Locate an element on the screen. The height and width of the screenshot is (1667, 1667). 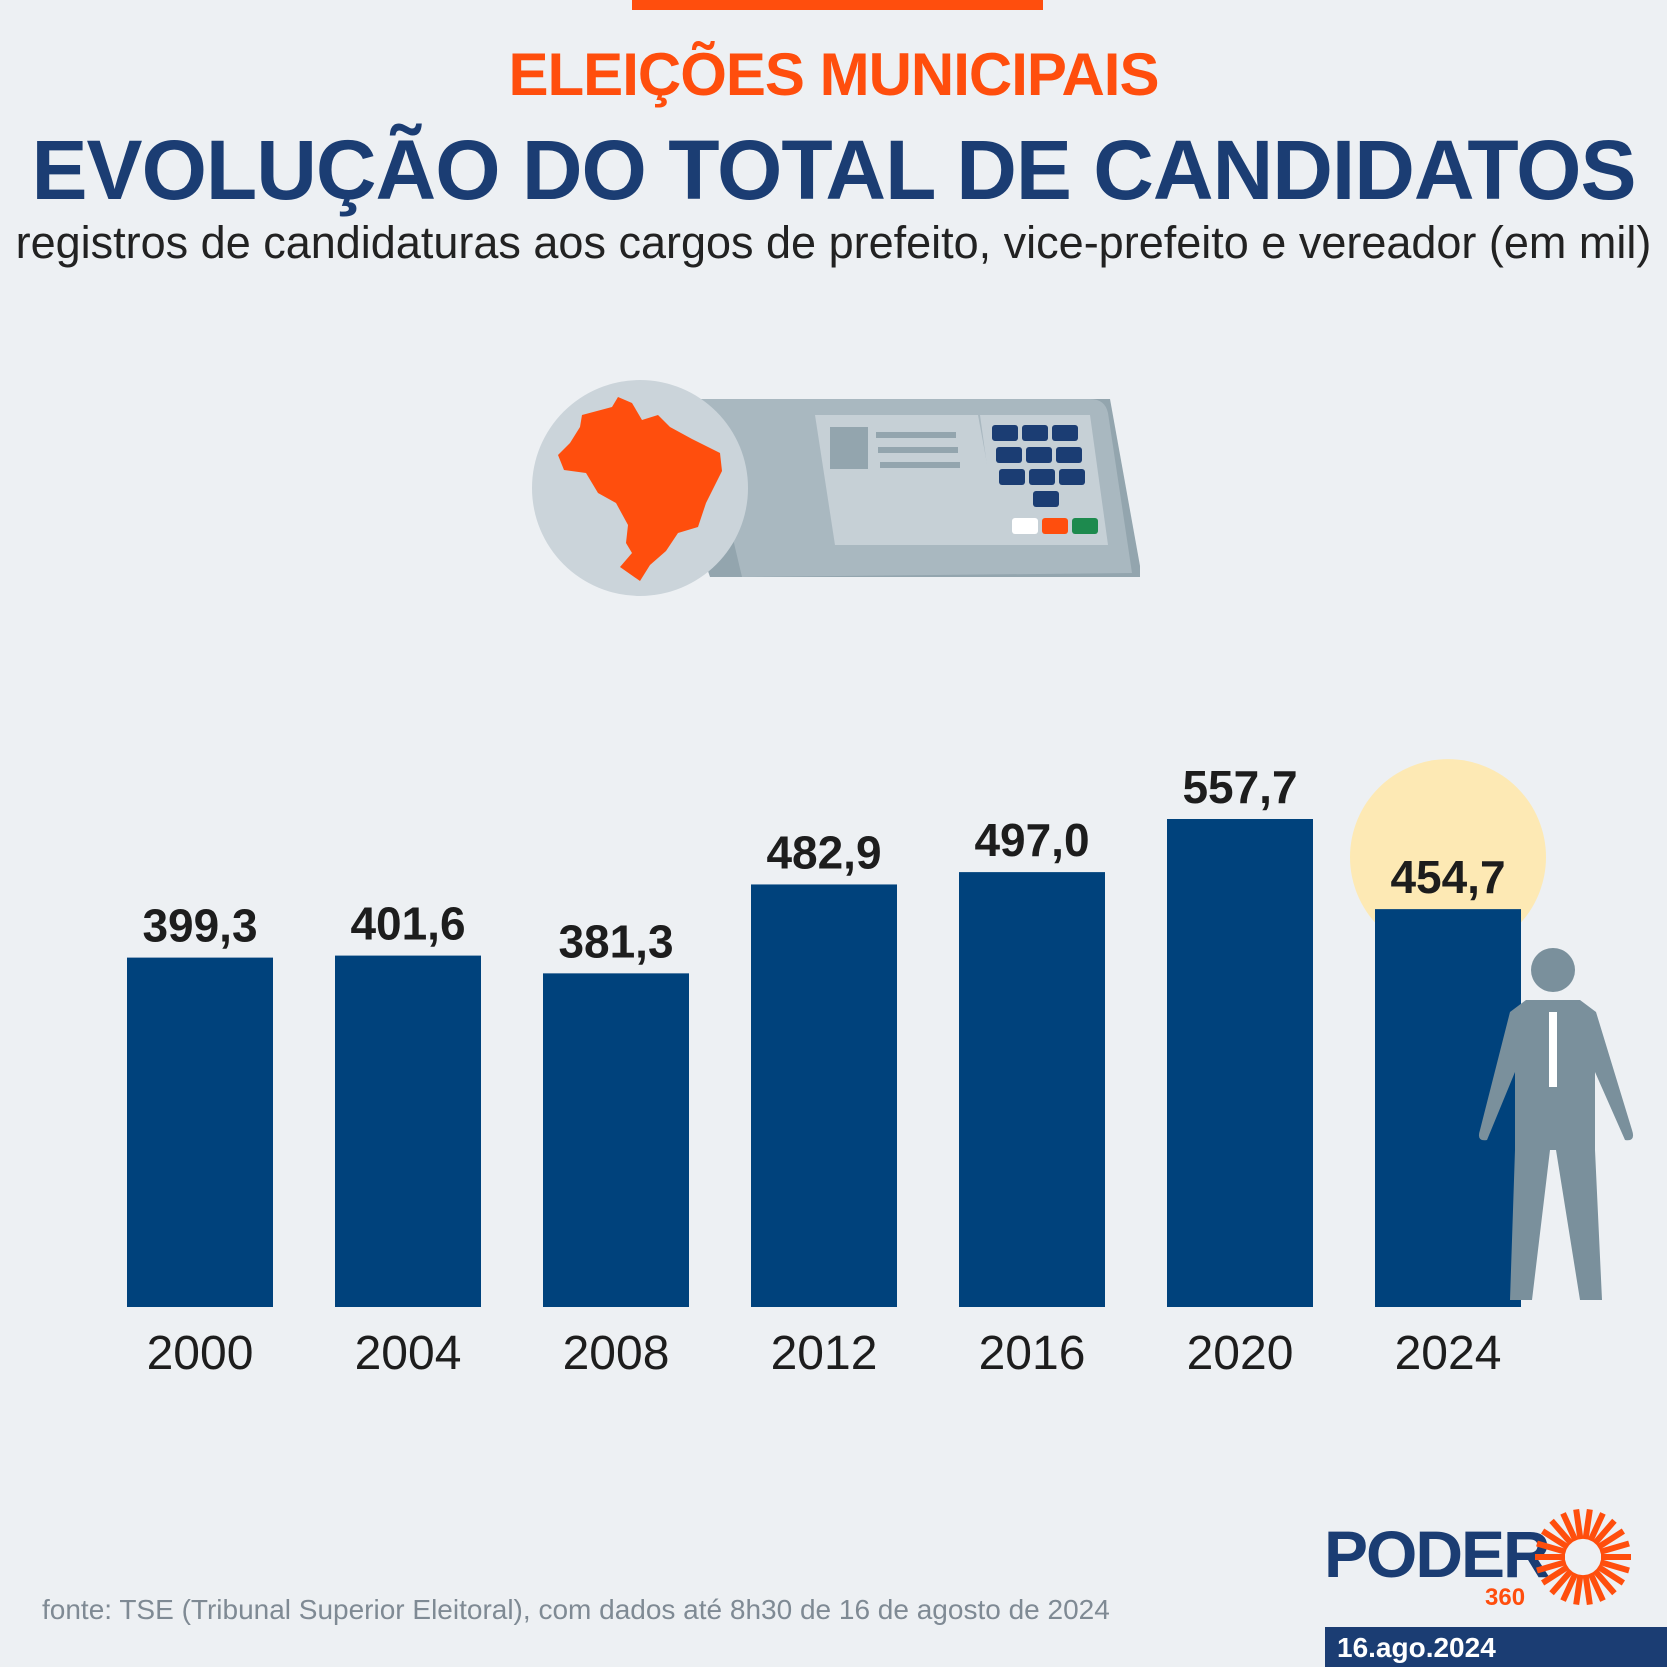
brazil-map-icon is located at coordinates (640, 488).